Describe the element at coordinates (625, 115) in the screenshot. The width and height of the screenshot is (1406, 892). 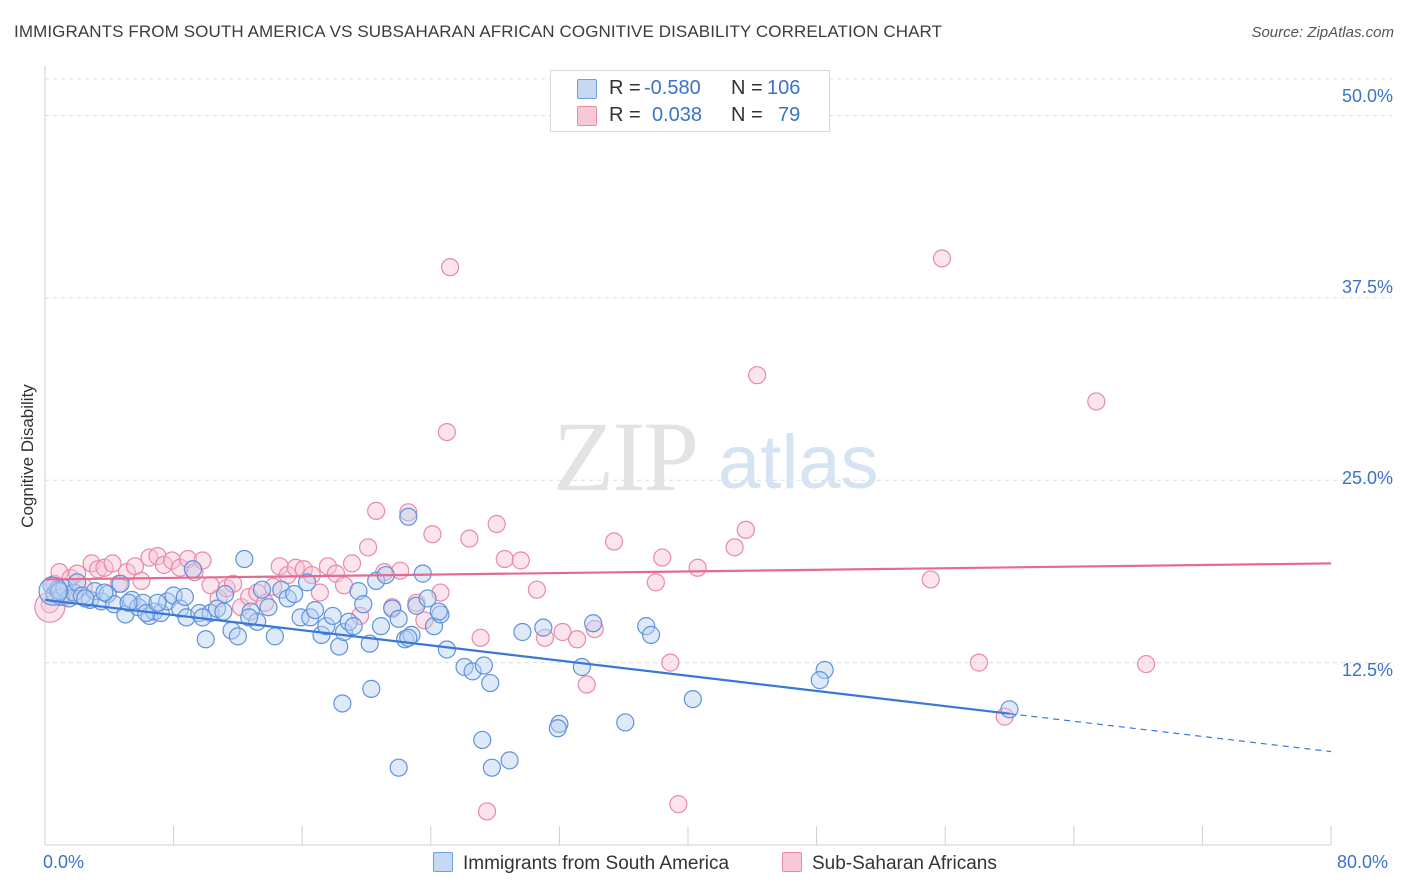
I see `legend-r-label: R =` at that location.